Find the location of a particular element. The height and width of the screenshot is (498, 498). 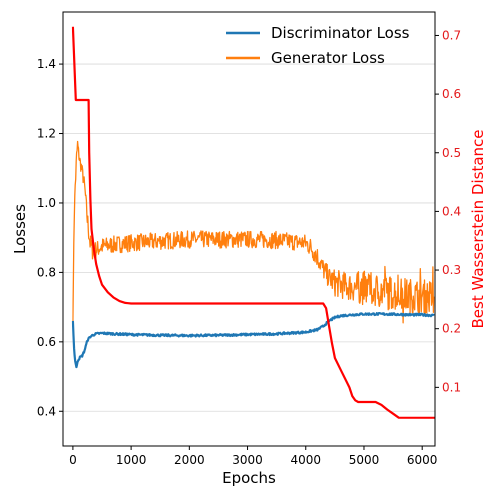

x-tick-label: 4000 is located at coordinates (305, 460).